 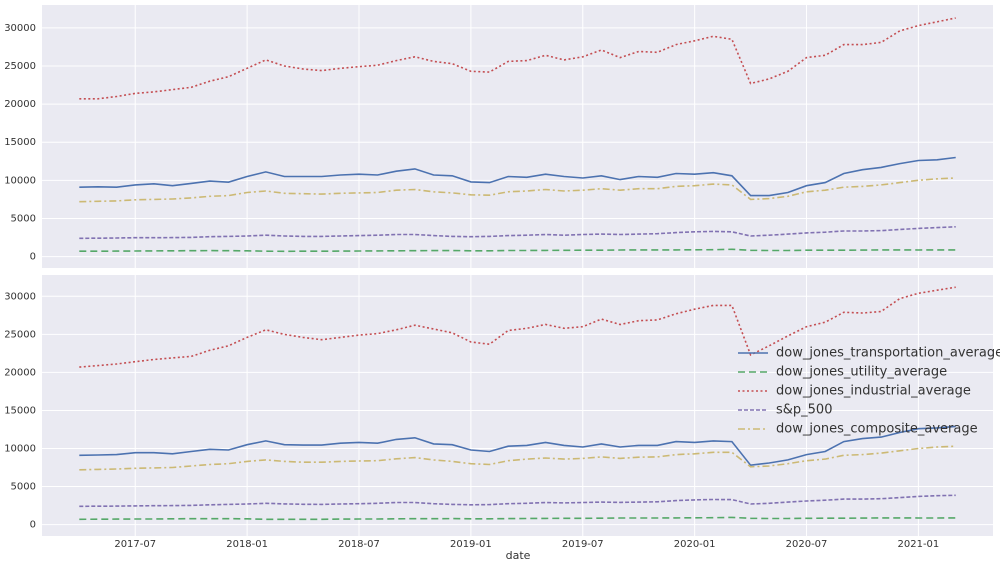 I want to click on x-tick-label: 2021-01, so click(x=919, y=544).